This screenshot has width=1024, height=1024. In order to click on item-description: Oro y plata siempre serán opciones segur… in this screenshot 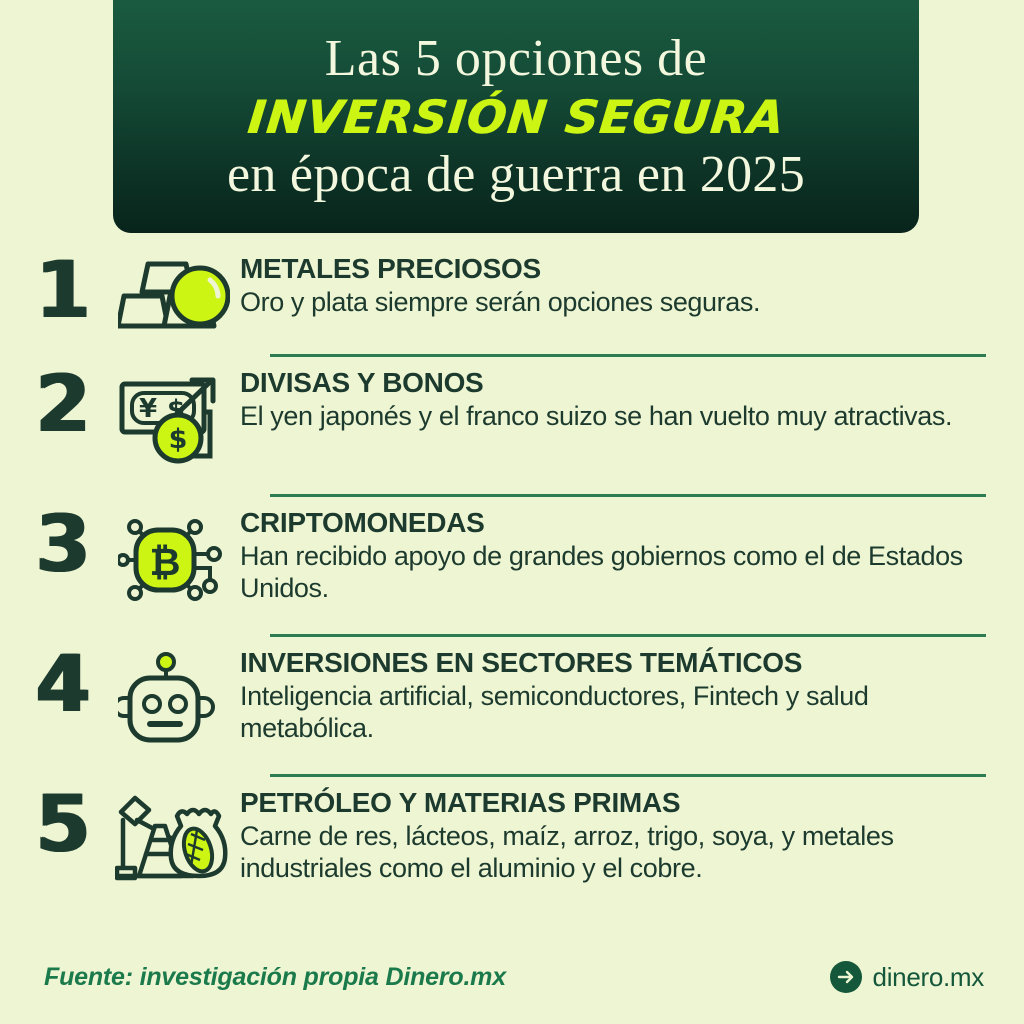, I will do `click(500, 301)`.